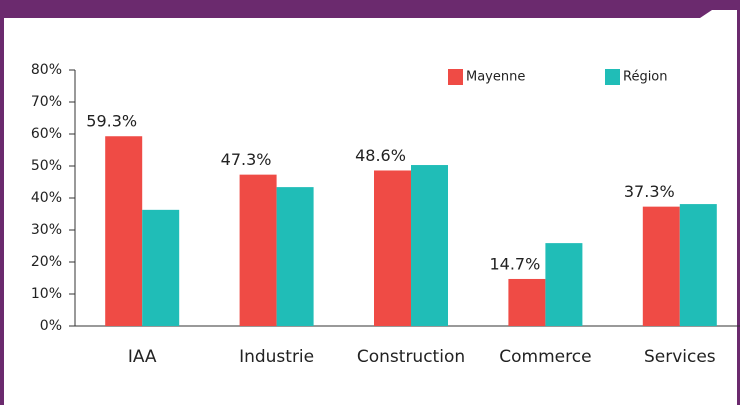 The height and width of the screenshot is (405, 740). Describe the element at coordinates (46, 70) in the screenshot. I see `y-tick-label: 80%` at that location.